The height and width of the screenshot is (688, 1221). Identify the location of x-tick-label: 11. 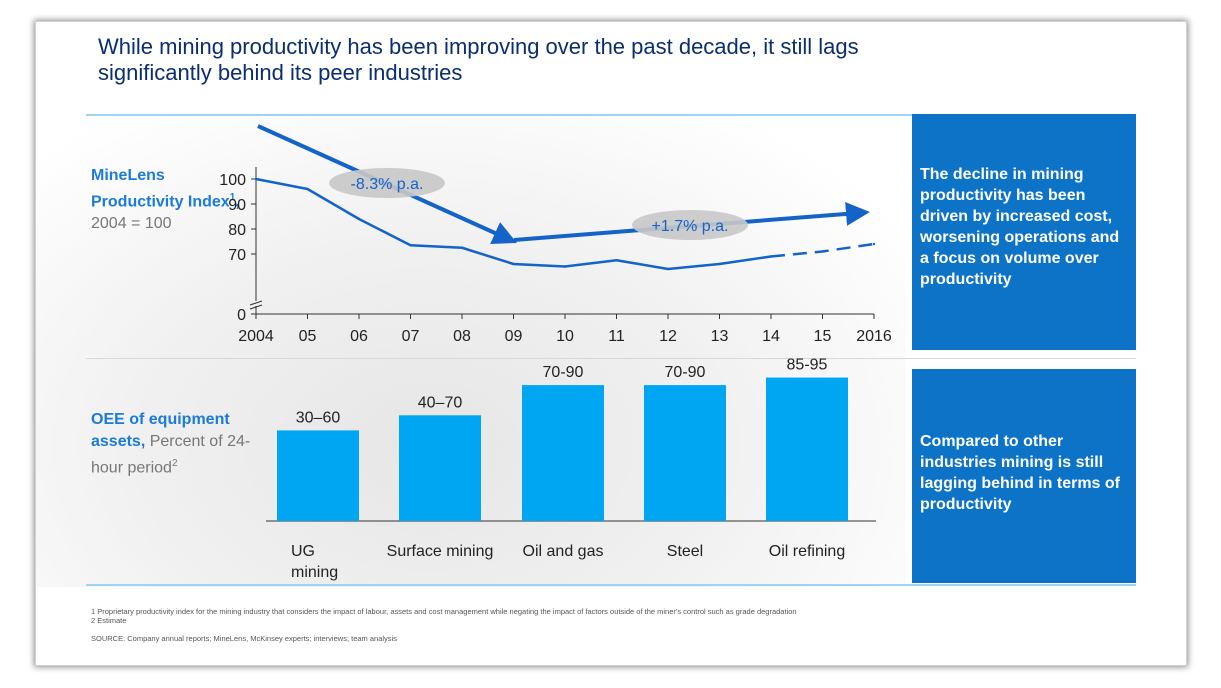
(616, 336).